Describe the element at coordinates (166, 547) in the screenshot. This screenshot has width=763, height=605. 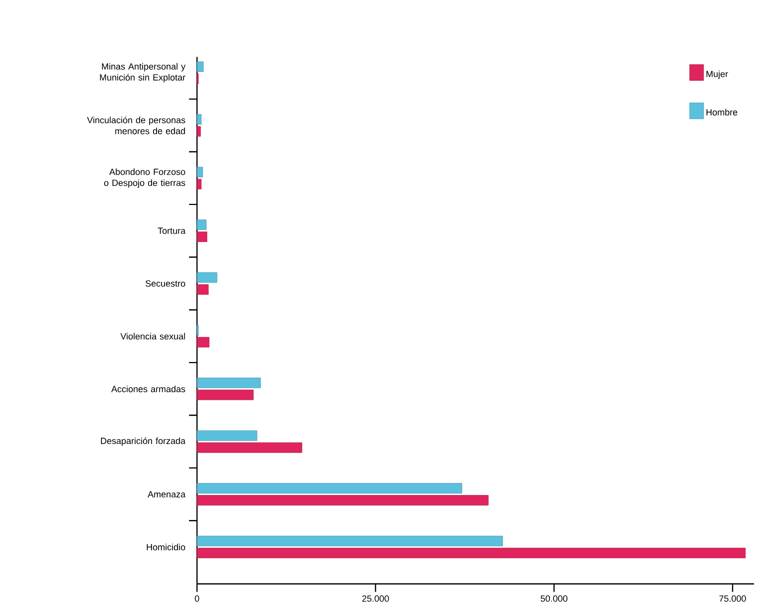
I see `y-tick-label: Homicidio` at that location.